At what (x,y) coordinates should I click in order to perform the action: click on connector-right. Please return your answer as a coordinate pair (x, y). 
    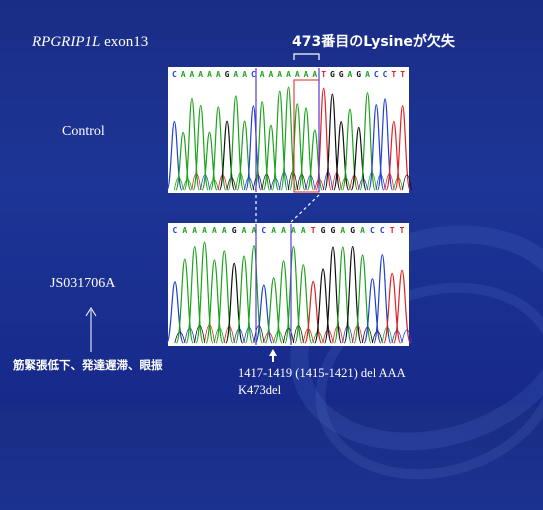
    Looking at the image, I should click on (305, 208).